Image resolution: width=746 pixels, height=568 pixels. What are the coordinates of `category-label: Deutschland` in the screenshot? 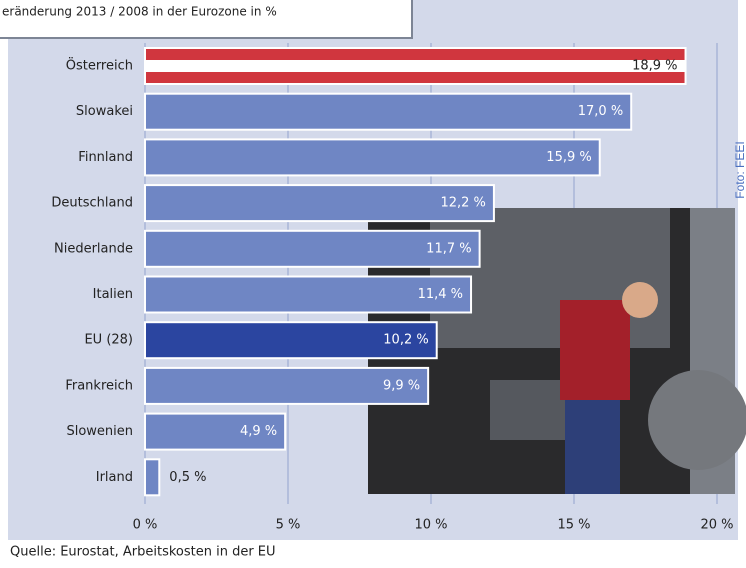 It's located at (92, 203).